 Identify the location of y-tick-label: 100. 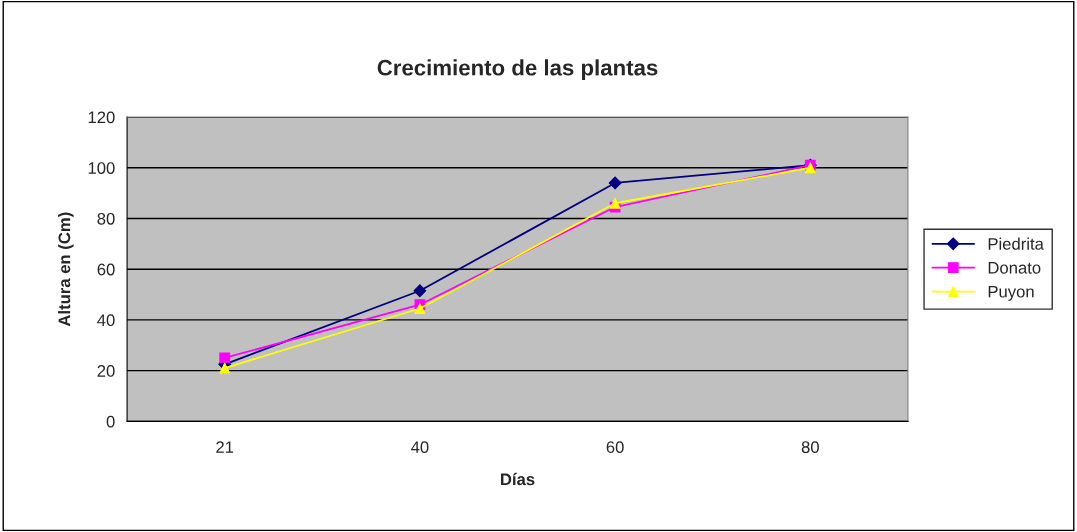
(101, 168).